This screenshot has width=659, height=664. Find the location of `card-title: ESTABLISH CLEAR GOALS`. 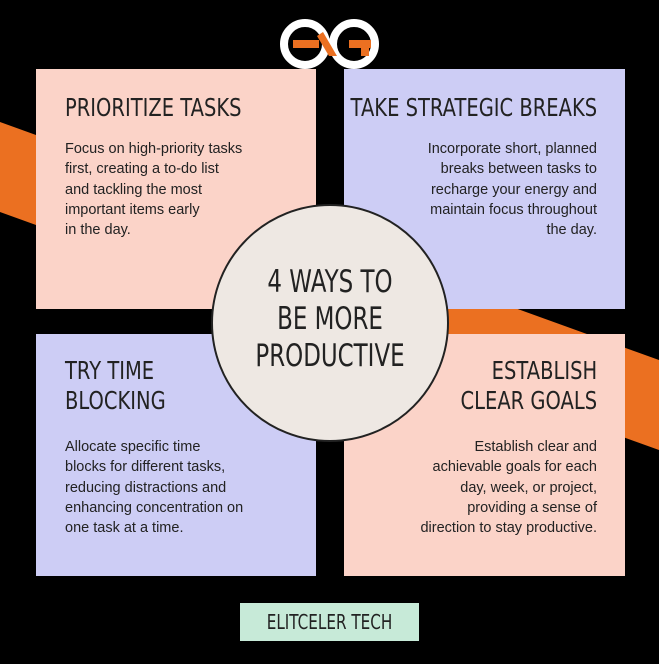

card-title: ESTABLISH CLEAR GOALS is located at coordinates (528, 385).